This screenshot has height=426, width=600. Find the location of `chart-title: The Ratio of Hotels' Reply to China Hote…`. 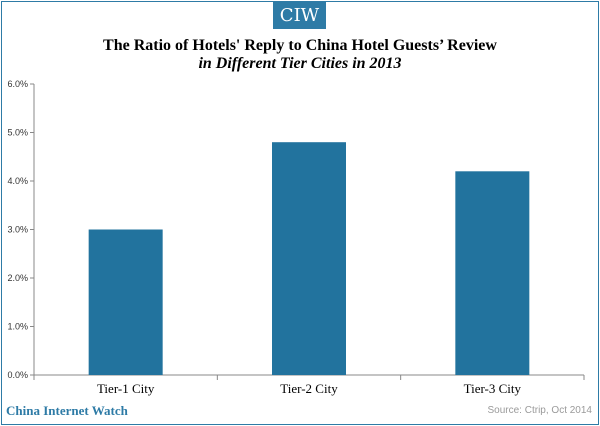

chart-title: The Ratio of Hotels' Reply to China Hote… is located at coordinates (300, 45).